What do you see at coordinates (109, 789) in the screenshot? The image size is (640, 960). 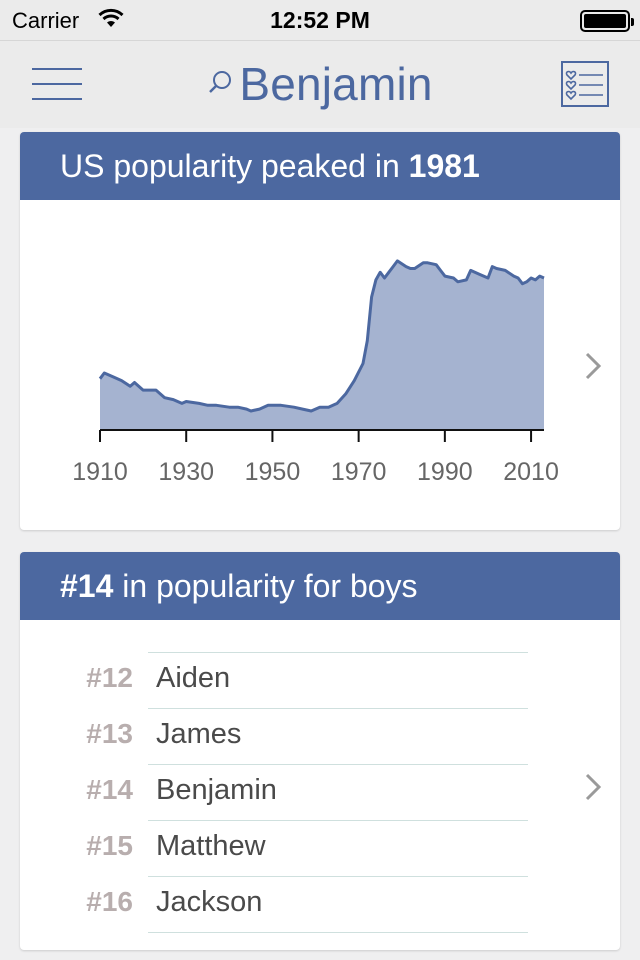 I see `rank-number: #14` at bounding box center [109, 789].